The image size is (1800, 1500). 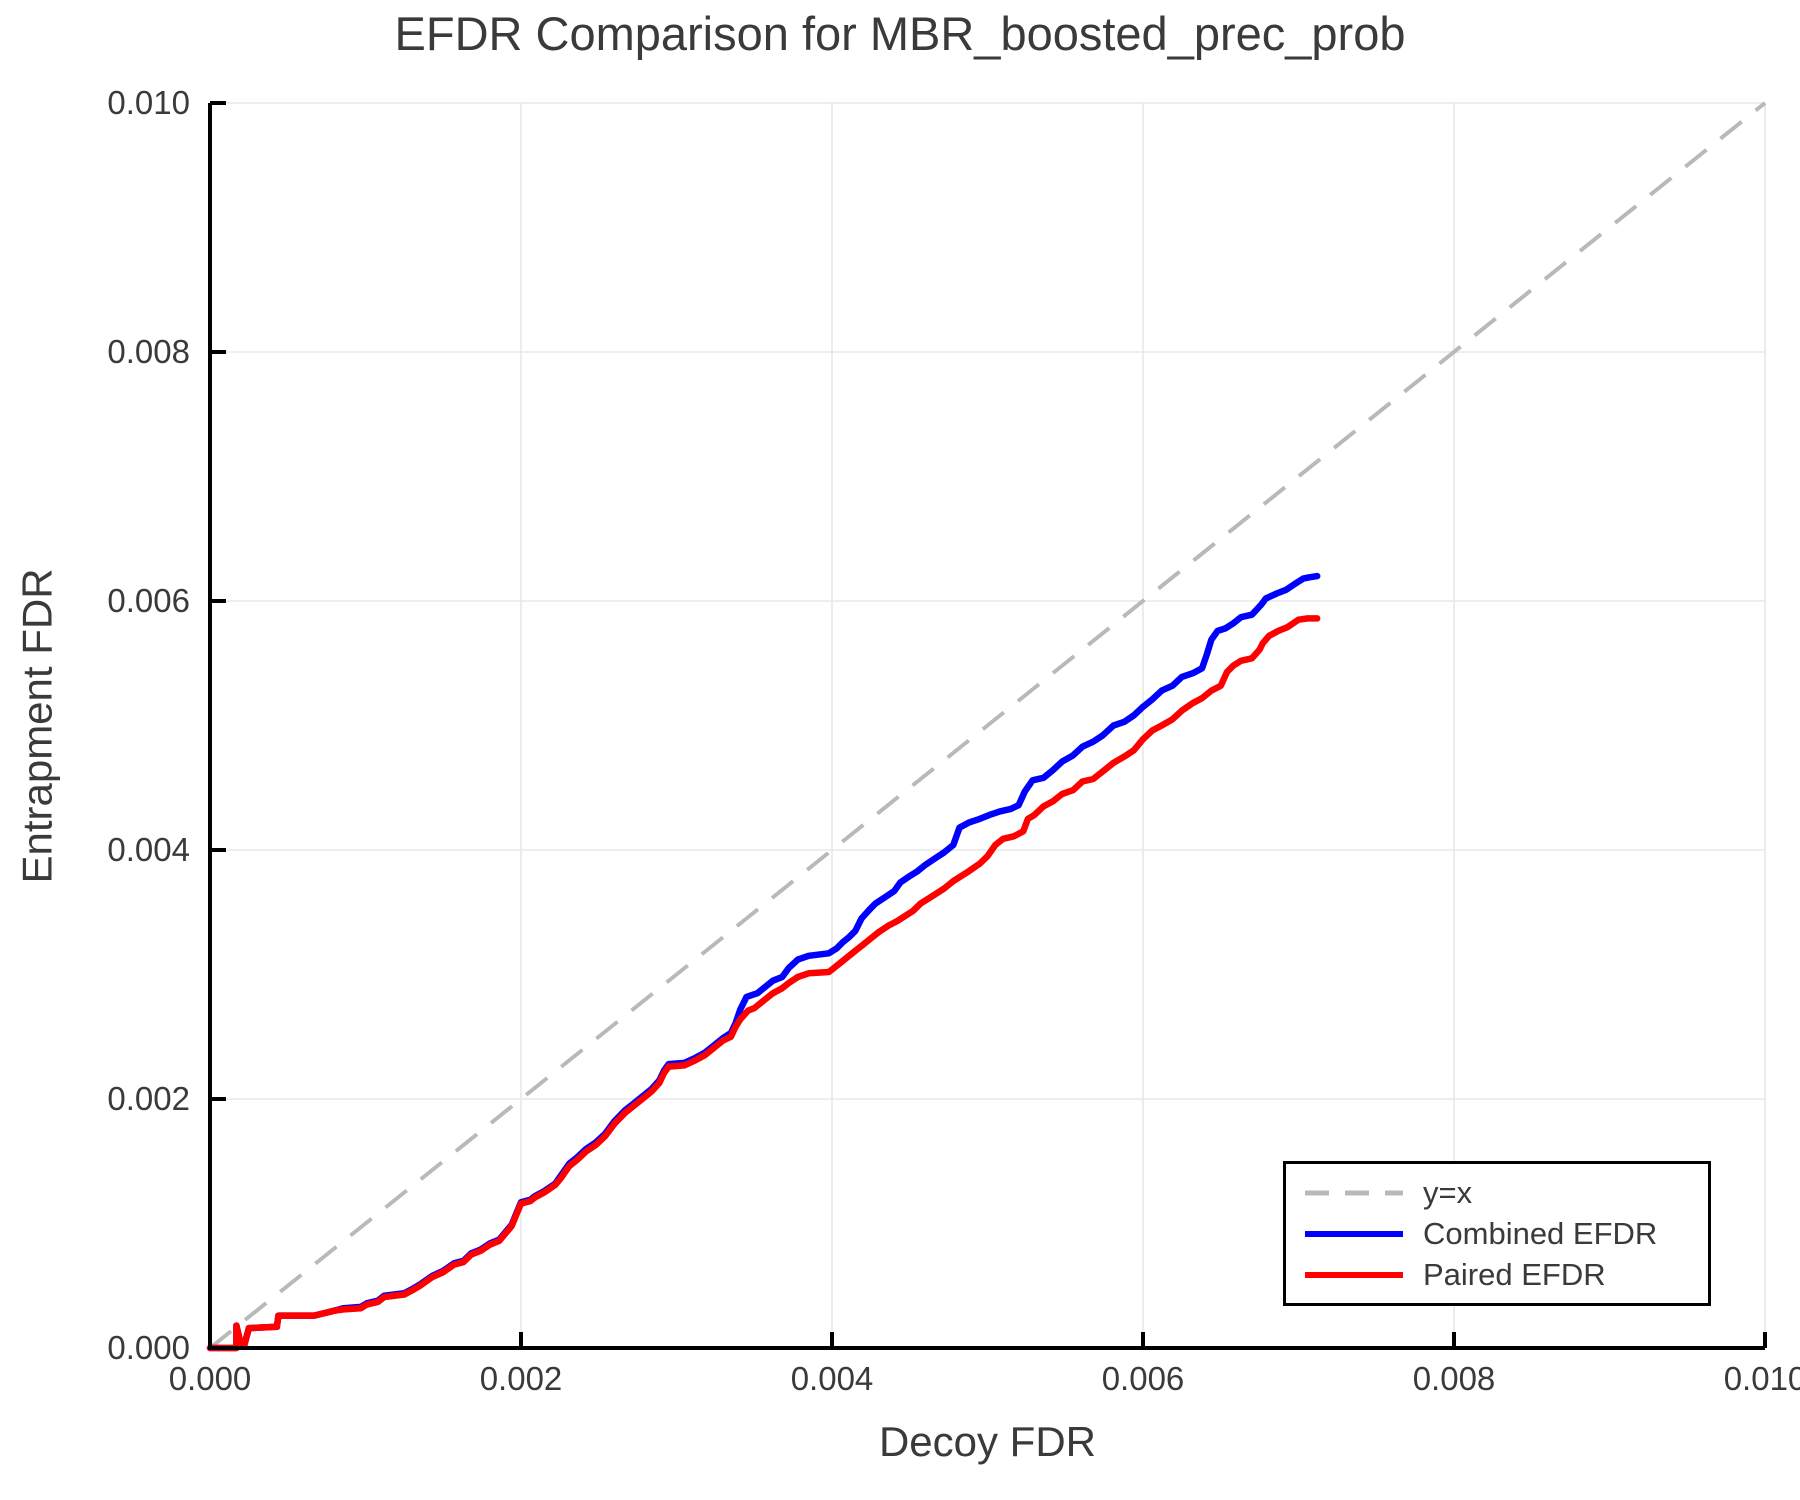 I want to click on y-tick-label: 0.002, so click(x=148, y=1098).